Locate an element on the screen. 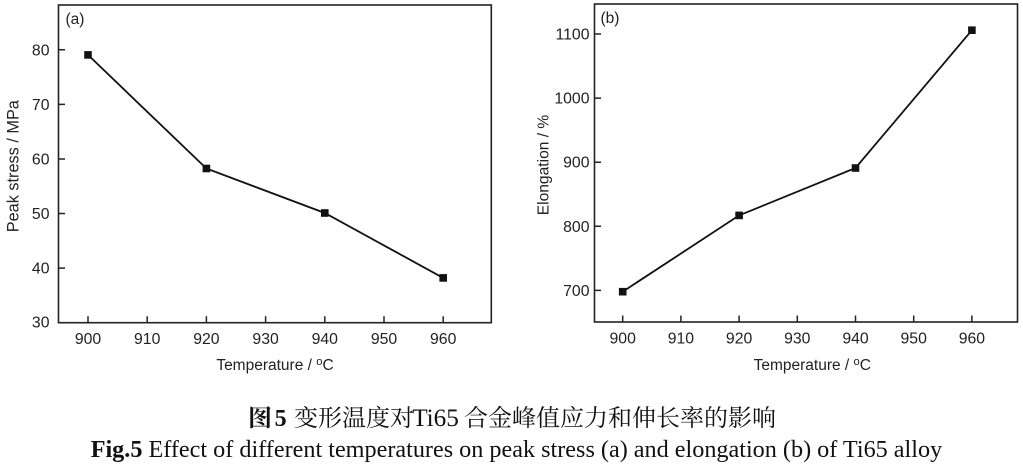  svg-text: (a) is located at coordinates (75, 19).